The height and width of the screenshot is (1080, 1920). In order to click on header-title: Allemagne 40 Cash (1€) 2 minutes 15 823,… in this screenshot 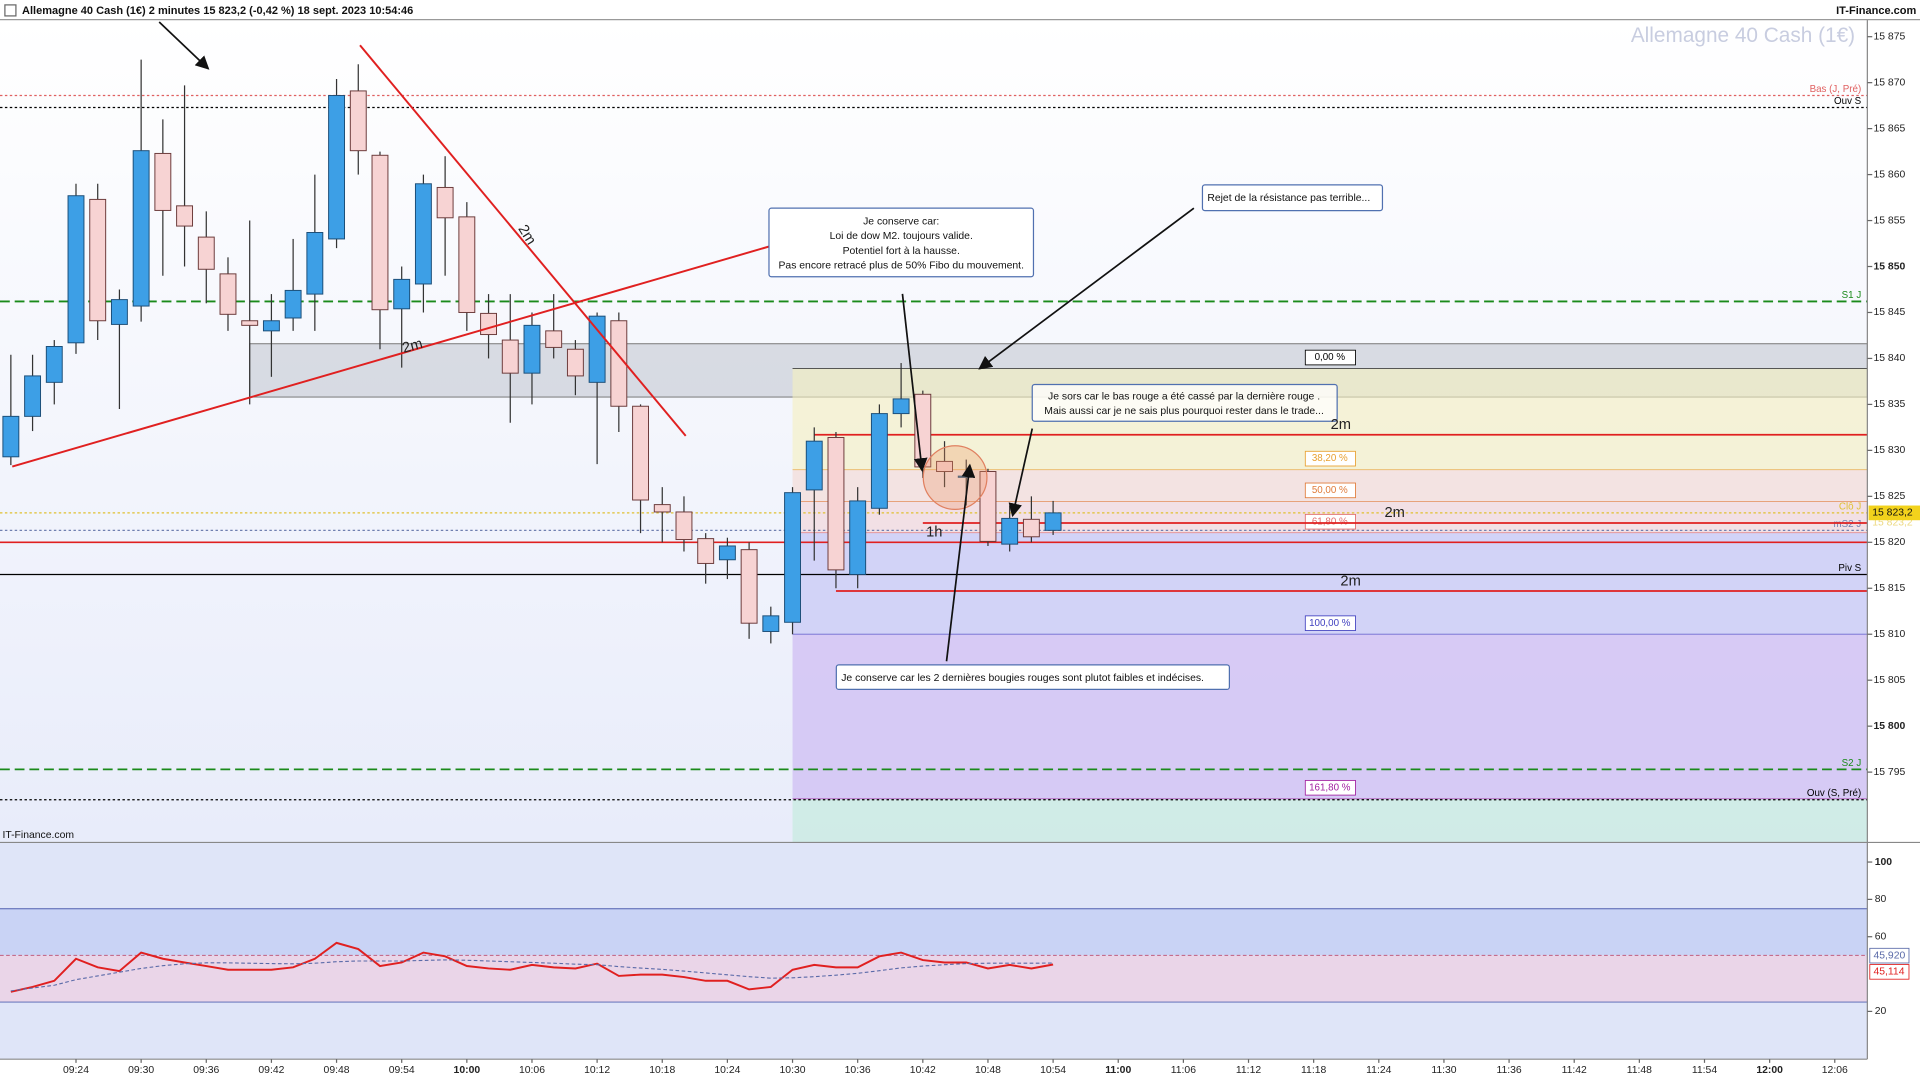, I will do `click(217, 11)`.